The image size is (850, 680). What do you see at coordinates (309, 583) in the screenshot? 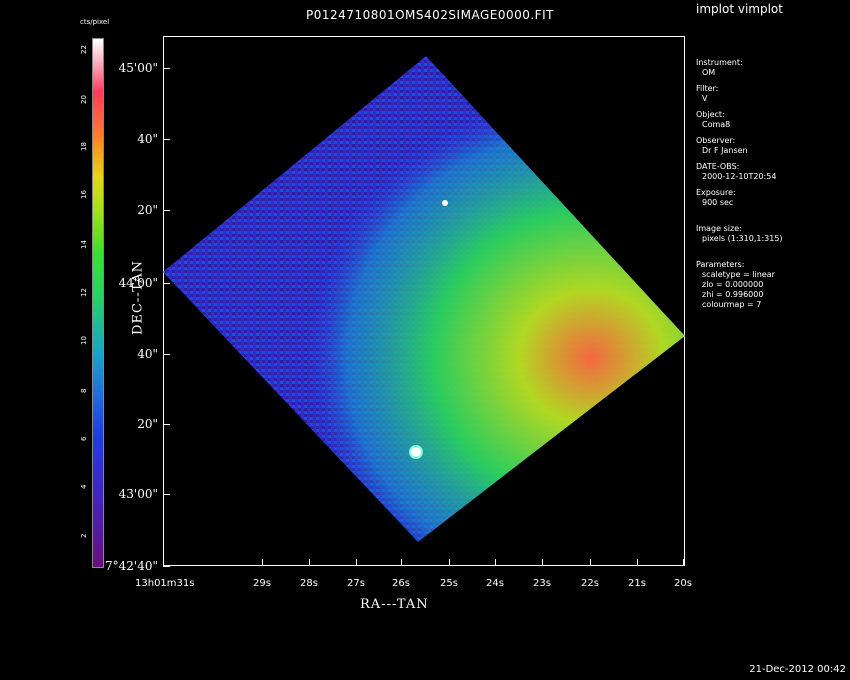
I see `x-tick-label: 28s` at bounding box center [309, 583].